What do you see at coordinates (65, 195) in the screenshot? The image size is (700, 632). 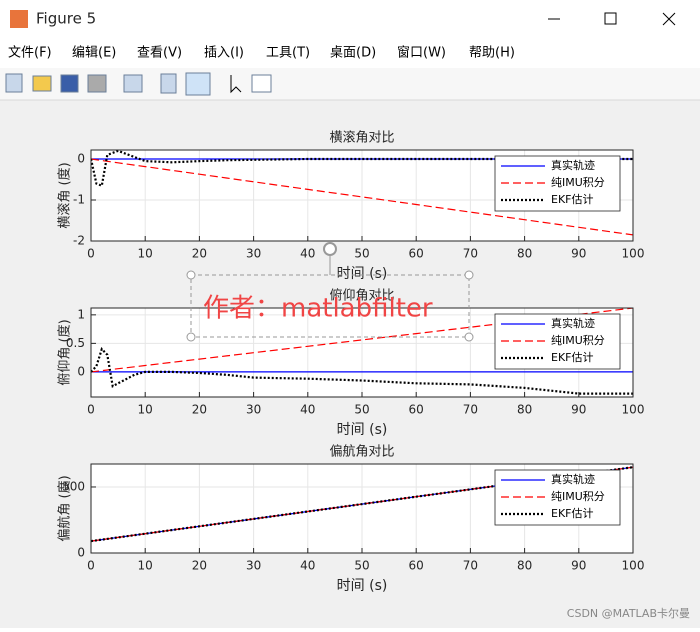 I see `y-axis-label: 横滚角 (度)` at bounding box center [65, 195].